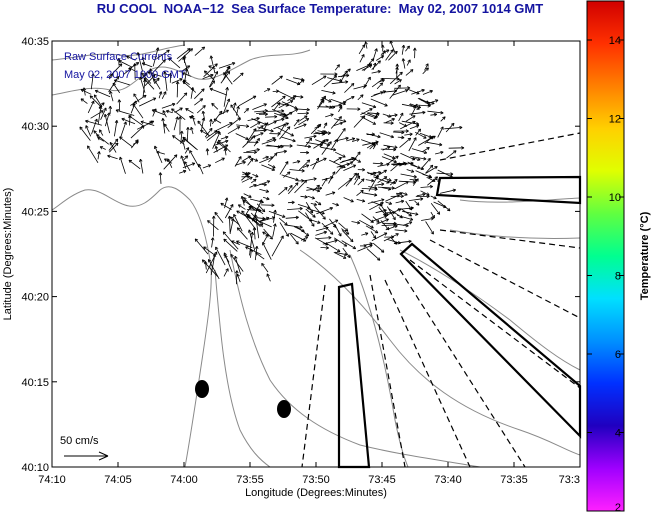  Describe the element at coordinates (316, 493) in the screenshot. I see `x-axis-label: Longitude (Degrees:Minutes)` at that location.